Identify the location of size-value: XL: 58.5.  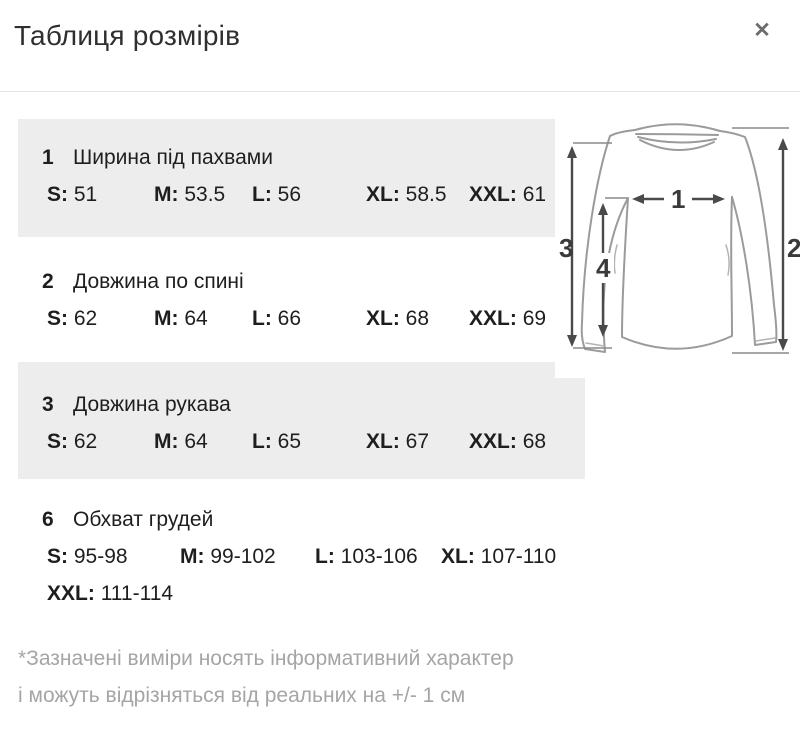
(406, 194).